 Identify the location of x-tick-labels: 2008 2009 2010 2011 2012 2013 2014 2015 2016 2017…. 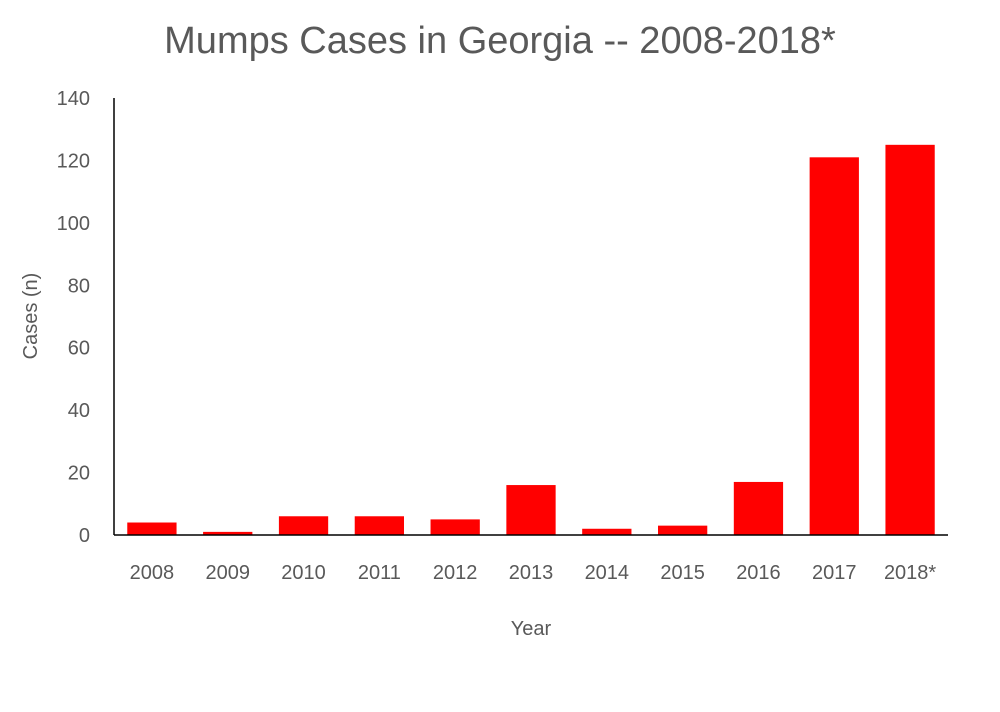
(533, 573).